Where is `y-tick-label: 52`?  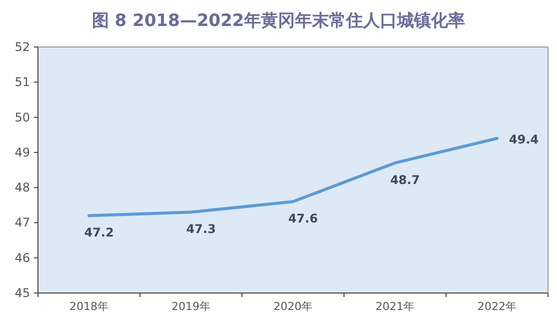
y-tick-label: 52 is located at coordinates (22, 47).